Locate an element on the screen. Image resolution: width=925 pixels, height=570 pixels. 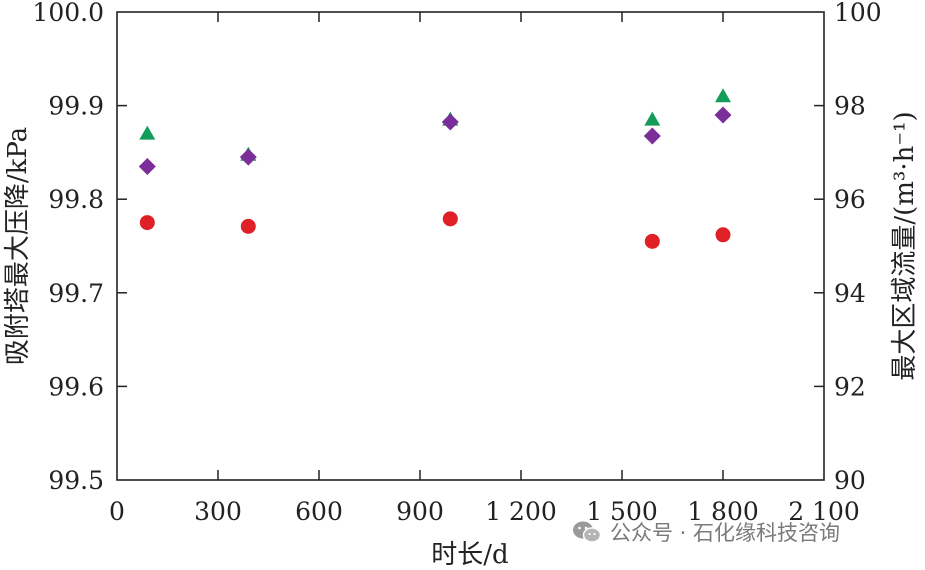
x-tick-label: 0 is located at coordinates (117, 511).